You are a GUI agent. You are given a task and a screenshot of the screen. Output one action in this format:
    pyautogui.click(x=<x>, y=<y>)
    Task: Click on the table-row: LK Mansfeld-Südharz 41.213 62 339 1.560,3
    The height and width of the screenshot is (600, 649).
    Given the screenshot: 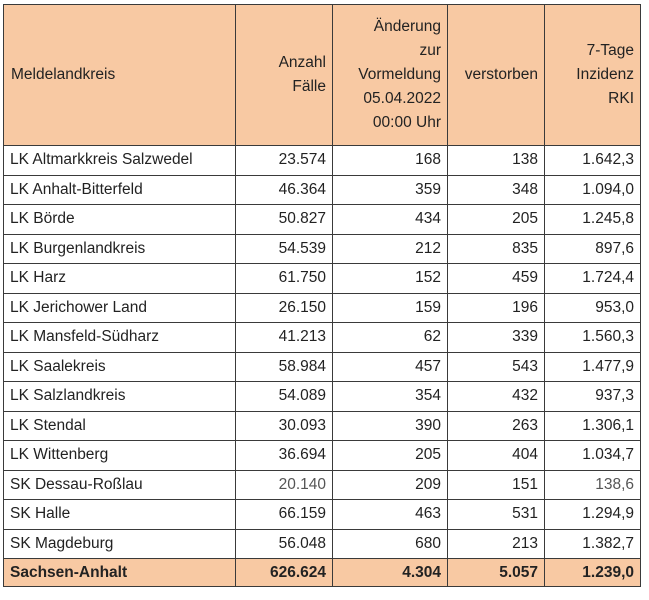 What is the action you would take?
    pyautogui.click(x=322, y=337)
    